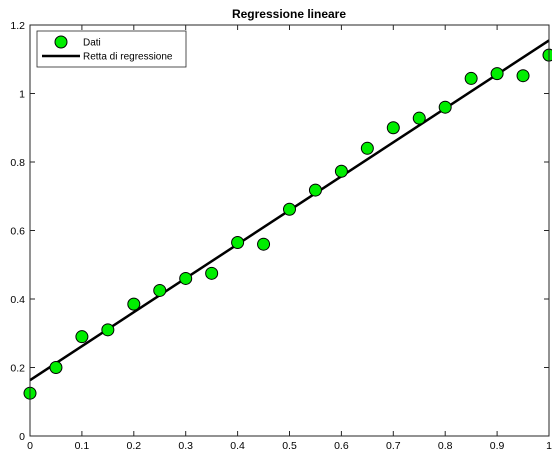  What do you see at coordinates (22, 437) in the screenshot?
I see `y-tick-label: 0` at bounding box center [22, 437].